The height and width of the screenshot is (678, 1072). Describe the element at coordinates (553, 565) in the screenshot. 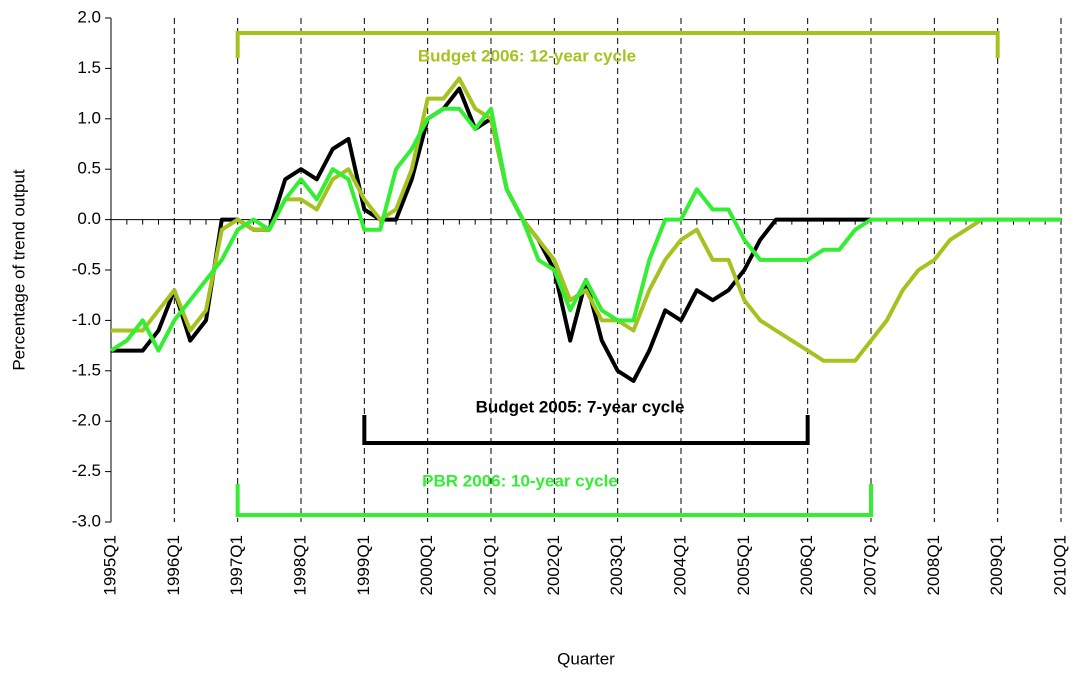

I see `x-tick-label: 2002Q1` at that location.